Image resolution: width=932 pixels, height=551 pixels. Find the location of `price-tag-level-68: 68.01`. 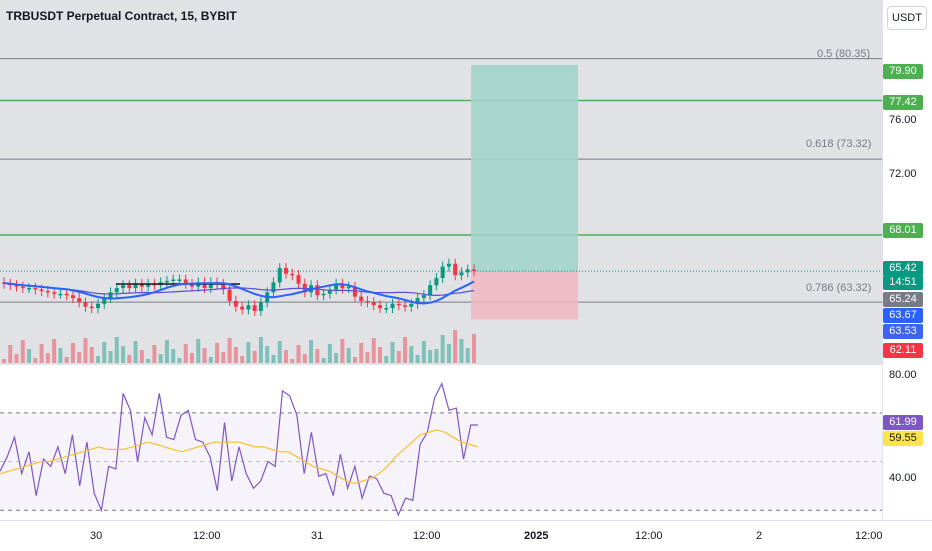

price-tag-level-68: 68.01 is located at coordinates (903, 230).